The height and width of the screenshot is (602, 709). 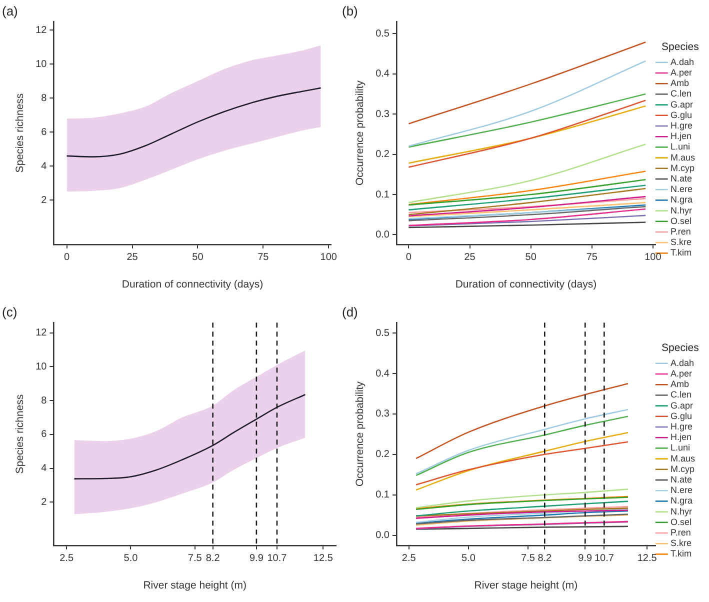 What do you see at coordinates (44, 166) in the screenshot?
I see `y-tick-label: 4` at bounding box center [44, 166].